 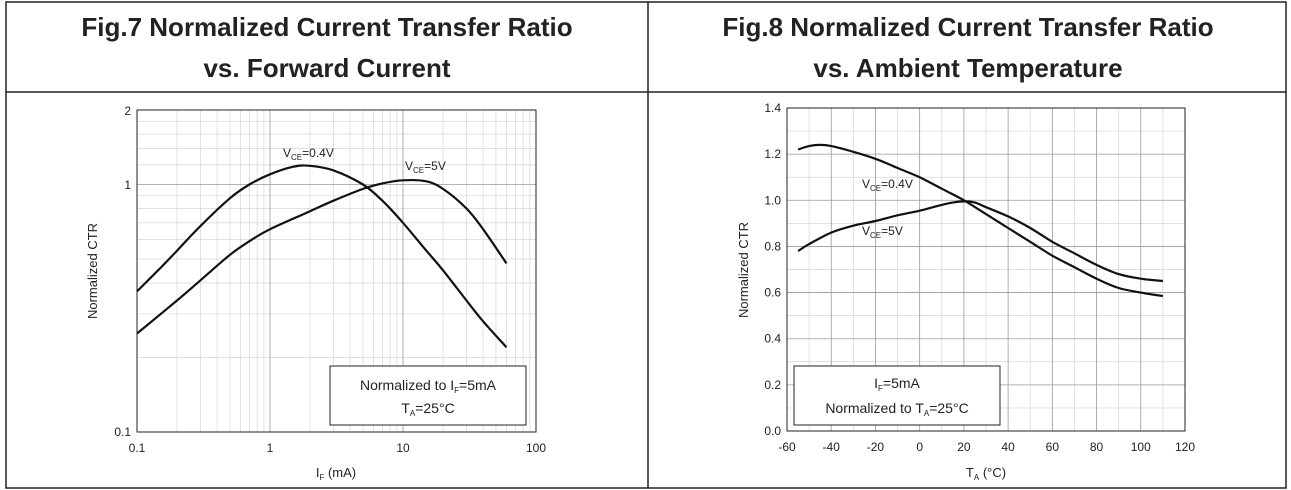 What do you see at coordinates (427, 409) in the screenshot?
I see `fig7-note-line2: TA=25°C` at bounding box center [427, 409].